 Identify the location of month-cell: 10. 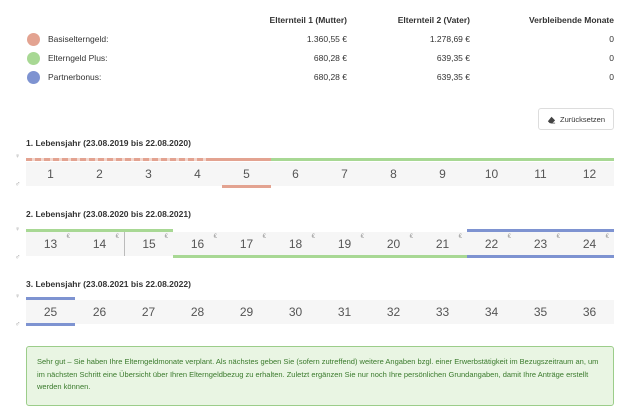
(491, 174).